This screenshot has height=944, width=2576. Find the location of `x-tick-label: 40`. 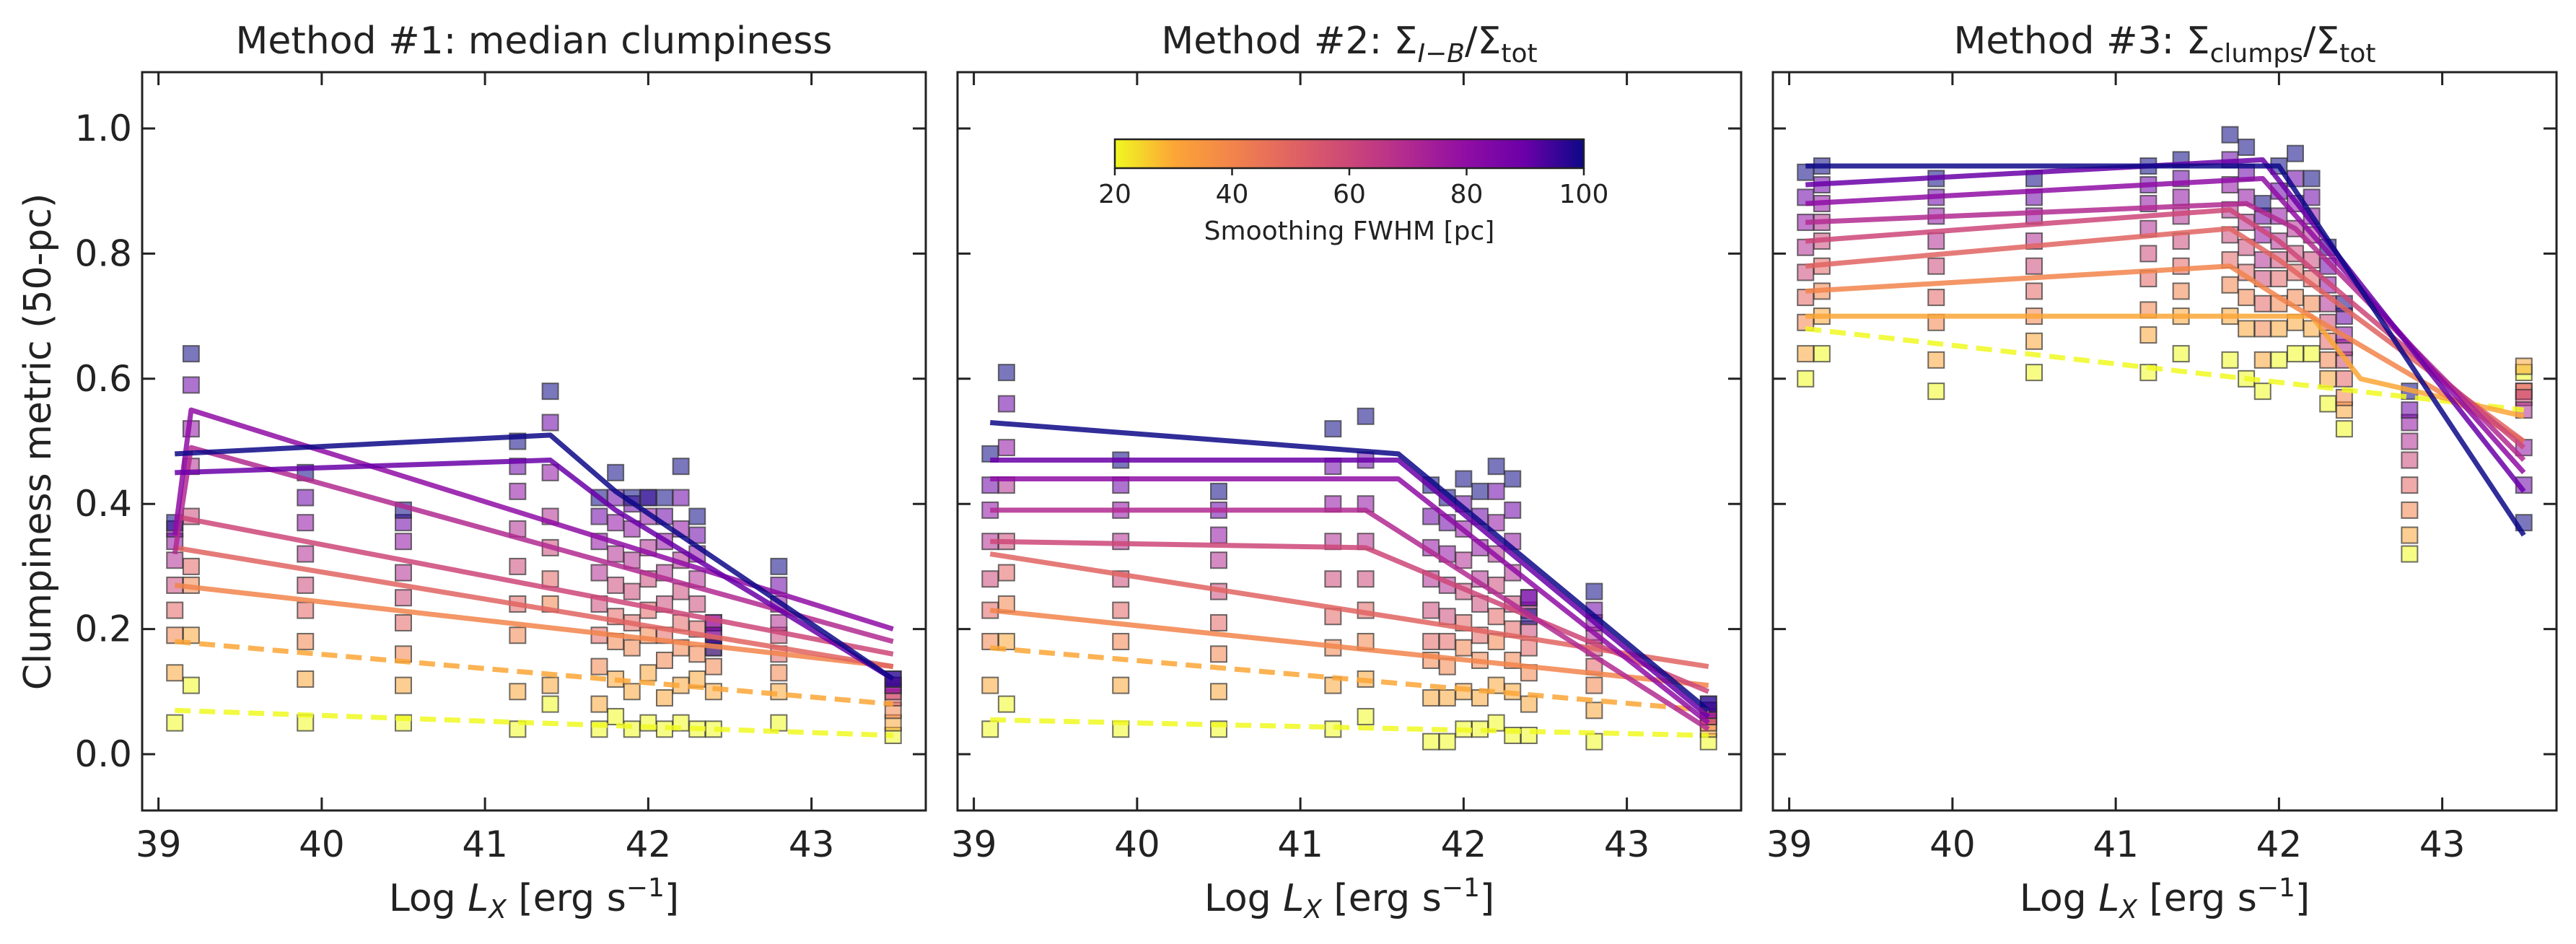

x-tick-label: 40 is located at coordinates (322, 844).